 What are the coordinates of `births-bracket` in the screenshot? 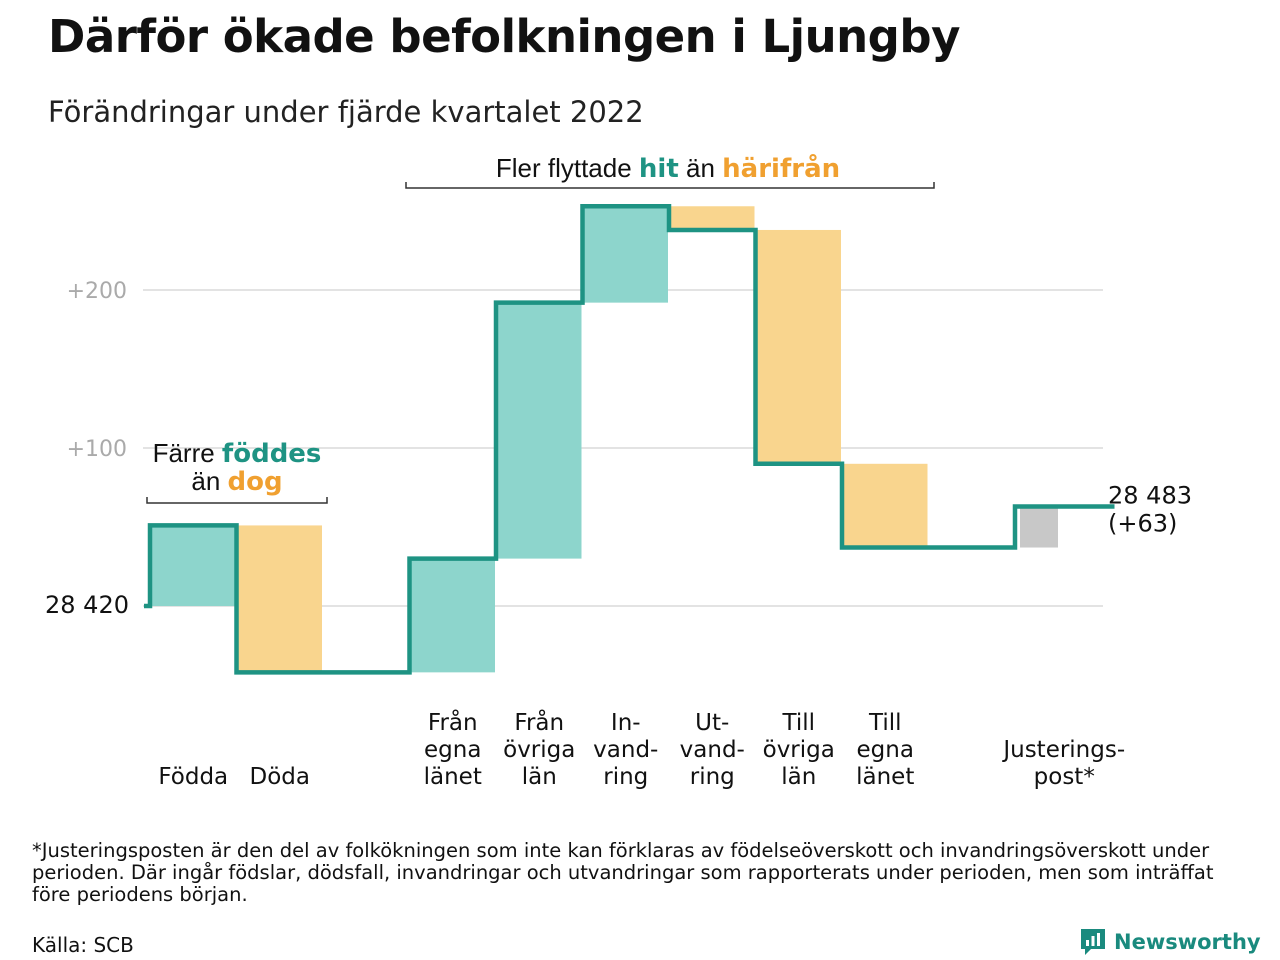 It's located at (237, 500).